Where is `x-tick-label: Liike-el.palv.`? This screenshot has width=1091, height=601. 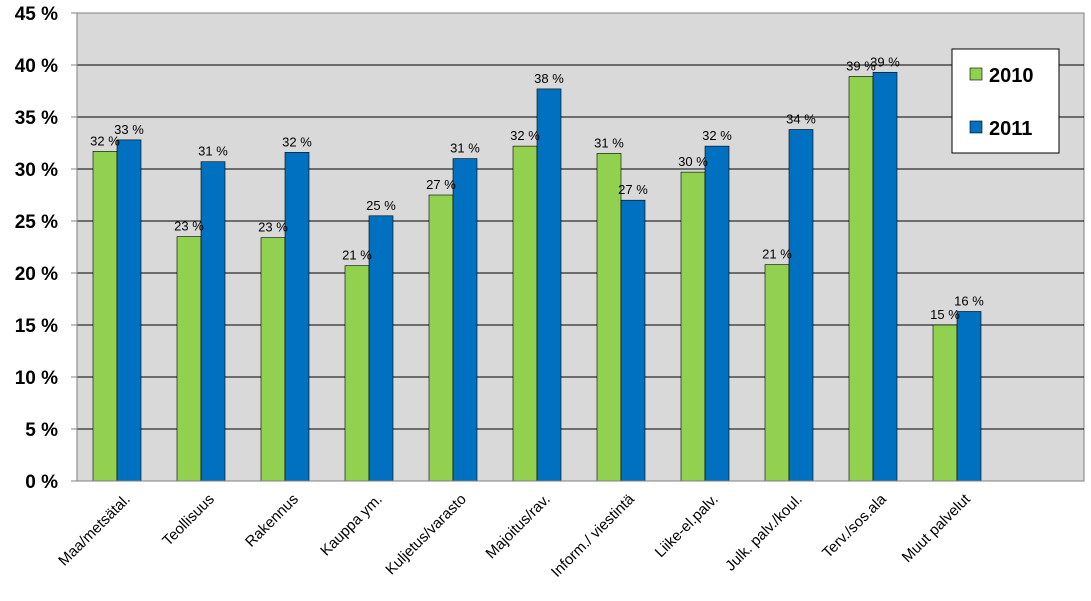
x-tick-label: Liike-el.palv. is located at coordinates (687, 526).